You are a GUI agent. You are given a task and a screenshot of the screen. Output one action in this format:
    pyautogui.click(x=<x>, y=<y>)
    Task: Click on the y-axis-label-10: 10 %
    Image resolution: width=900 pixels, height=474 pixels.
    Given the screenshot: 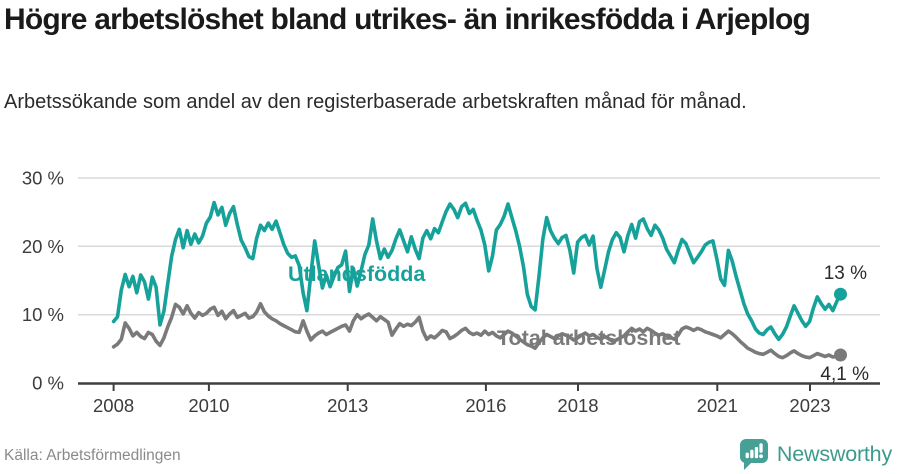 What is the action you would take?
    pyautogui.click(x=43, y=314)
    